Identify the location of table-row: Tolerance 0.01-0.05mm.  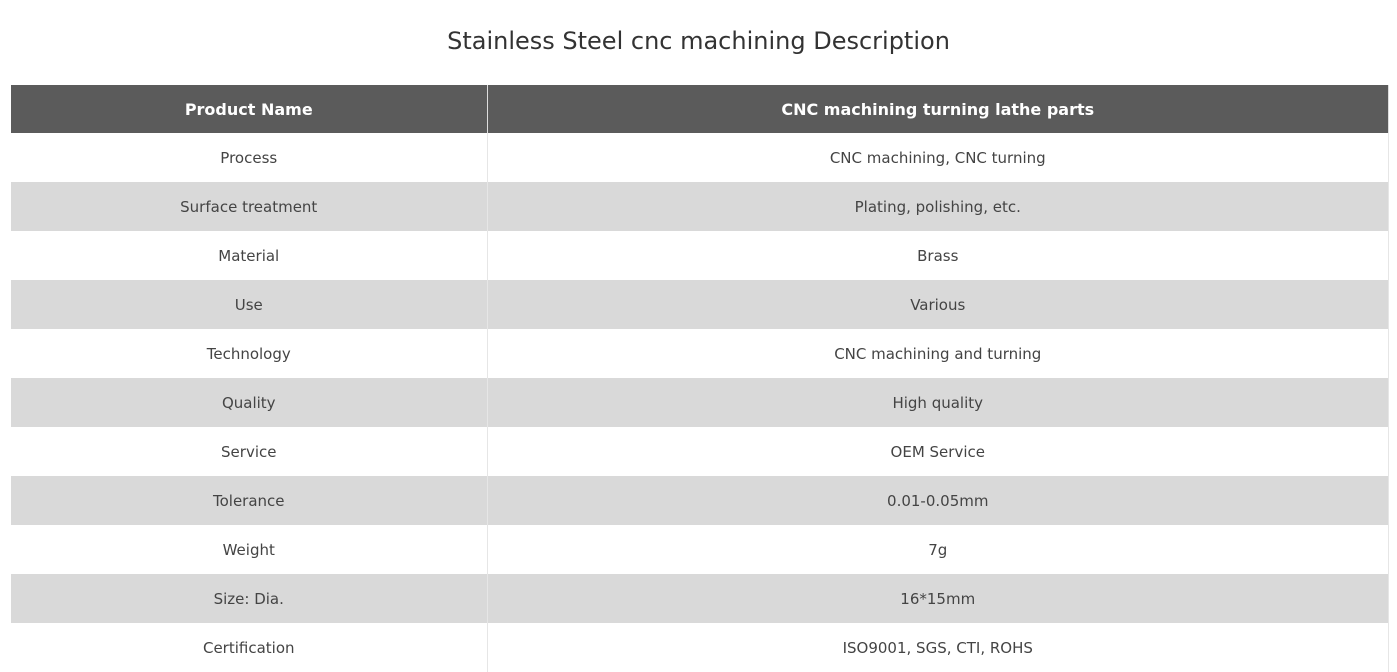
(700, 500).